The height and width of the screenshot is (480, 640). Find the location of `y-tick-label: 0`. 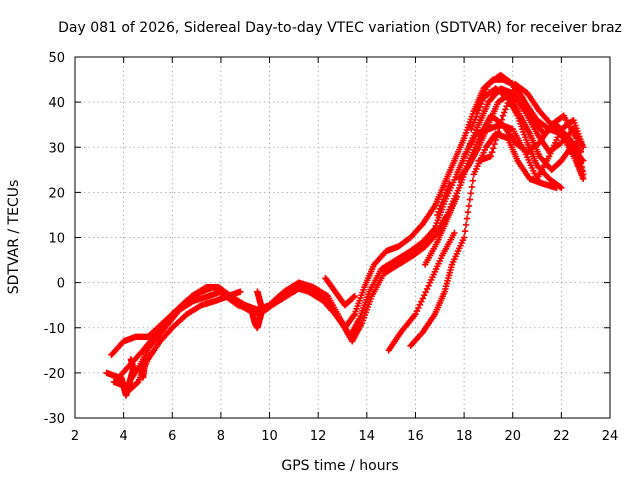

y-tick-label: 0 is located at coordinates (61, 284).